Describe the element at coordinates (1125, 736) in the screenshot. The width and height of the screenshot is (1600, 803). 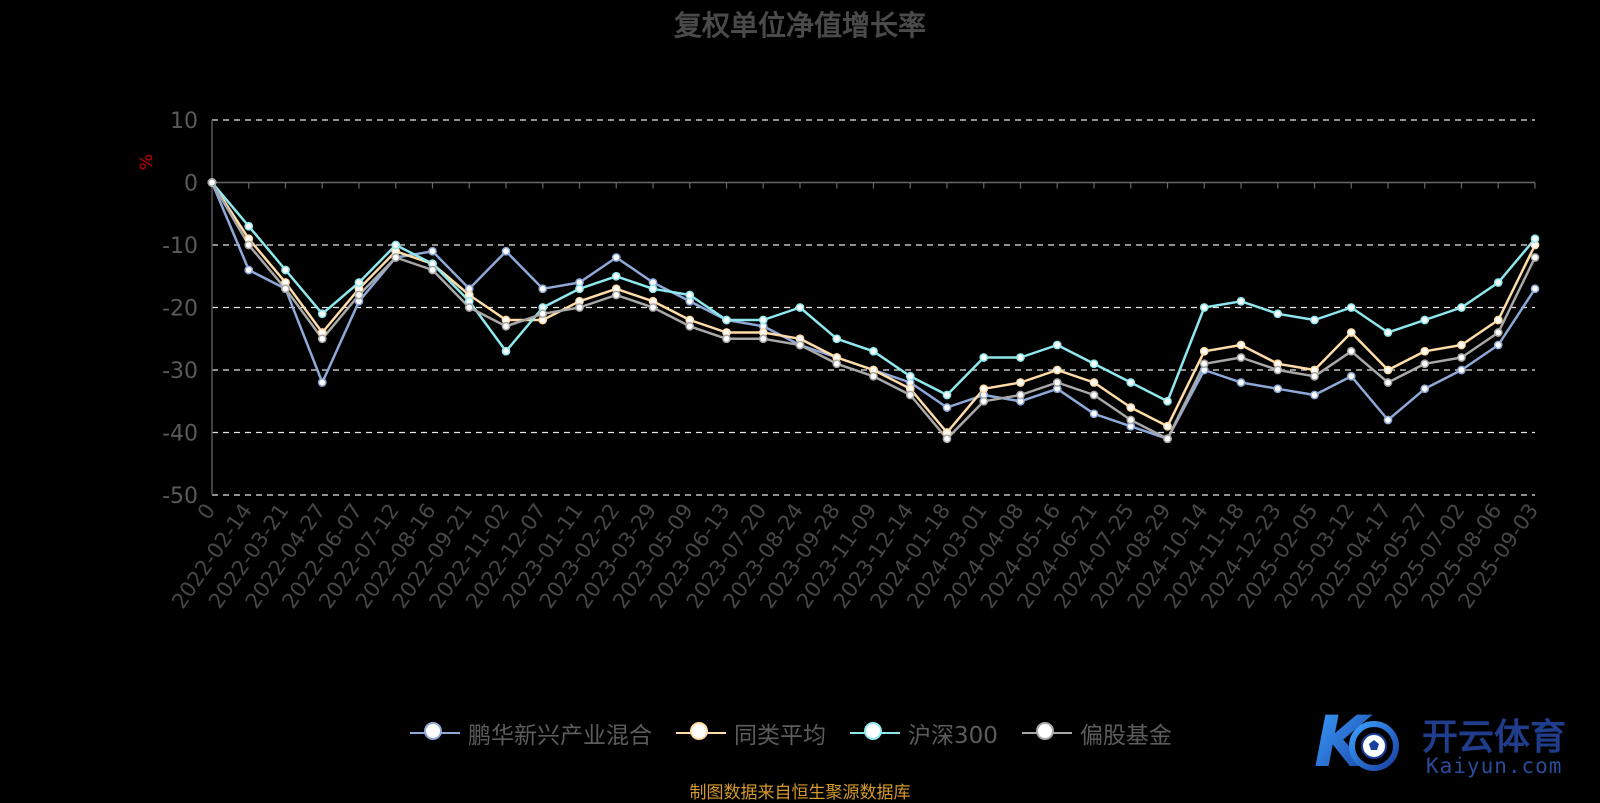
I see `legend-label: 偏股基金` at that location.